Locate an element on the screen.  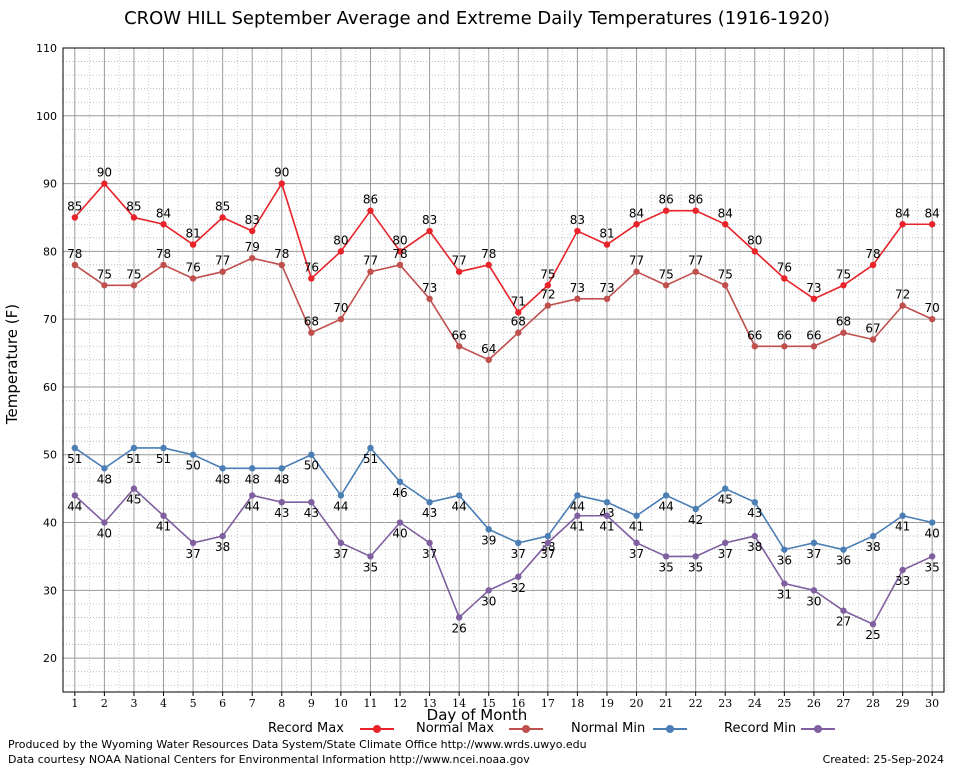
legend-label-record-max: Record Max is located at coordinates (306, 728).